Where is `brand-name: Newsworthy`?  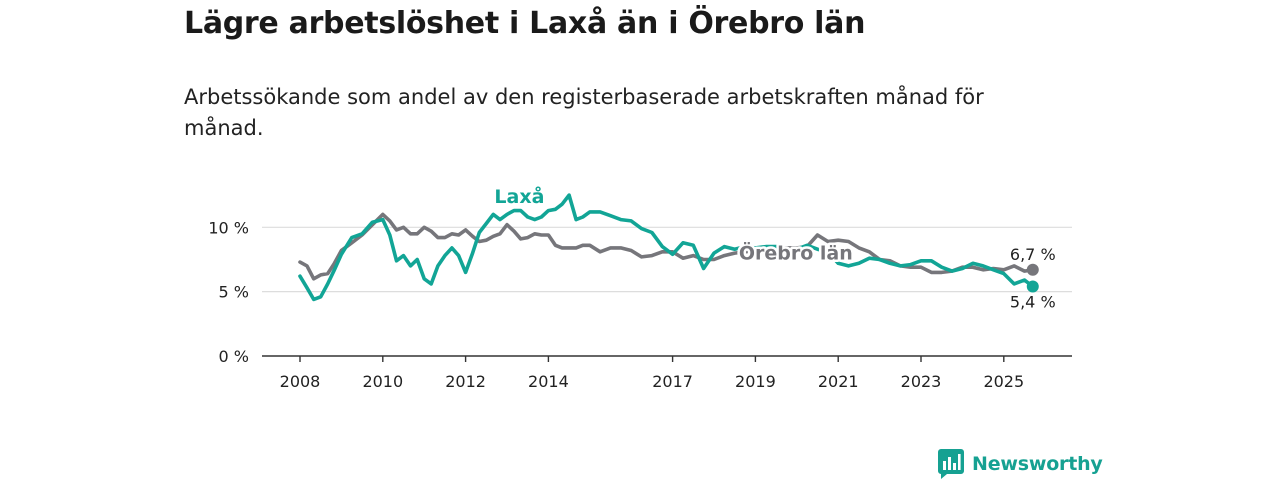 brand-name: Newsworthy is located at coordinates (1037, 464).